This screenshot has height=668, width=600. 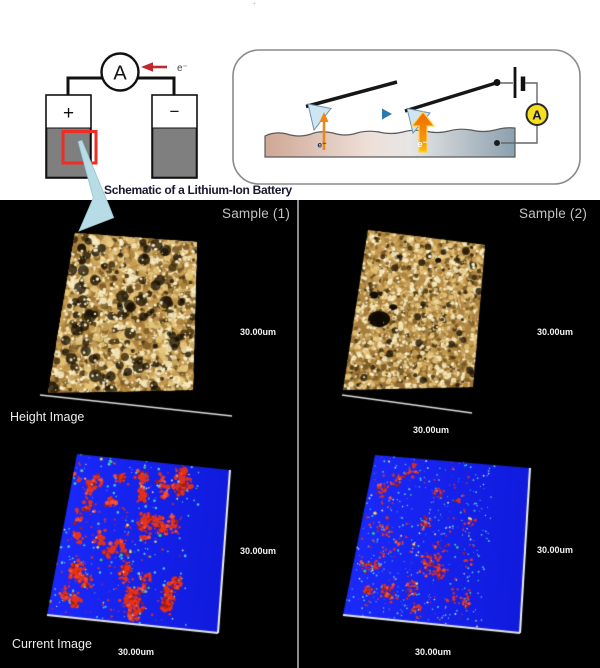 What do you see at coordinates (52, 644) in the screenshot?
I see `current-image-label: Current Image` at bounding box center [52, 644].